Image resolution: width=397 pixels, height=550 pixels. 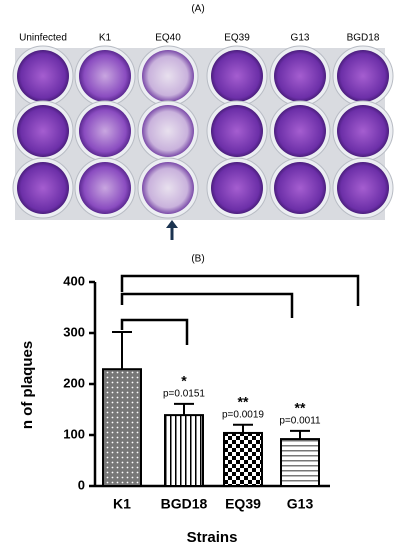 What do you see at coordinates (74, 382) in the screenshot?
I see `y-tick-label: 200` at bounding box center [74, 382].